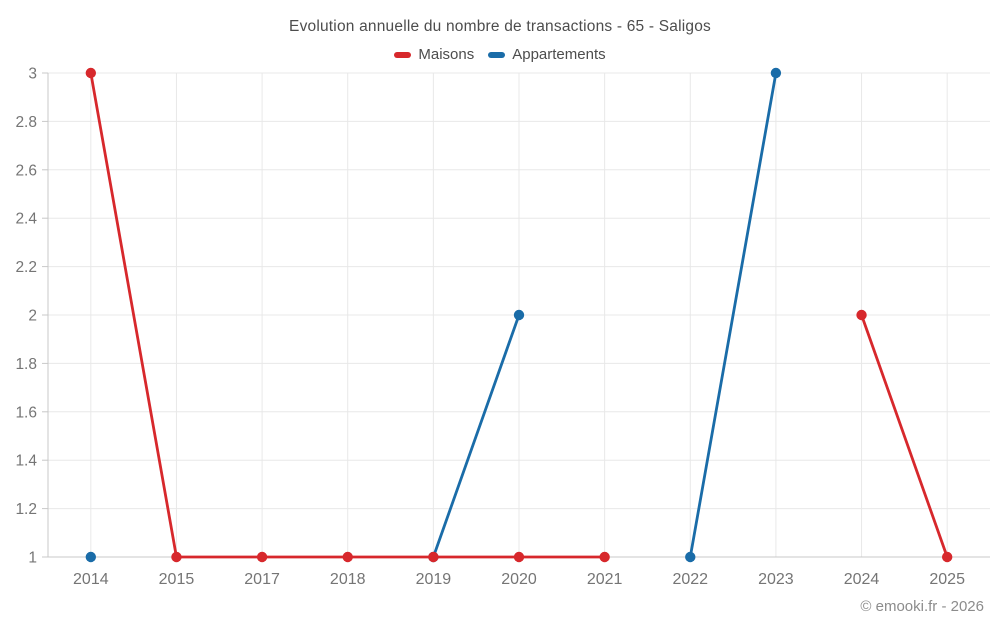 The width and height of the screenshot is (1000, 625). Describe the element at coordinates (32, 74) in the screenshot. I see `y-tick-label: 3` at that location.